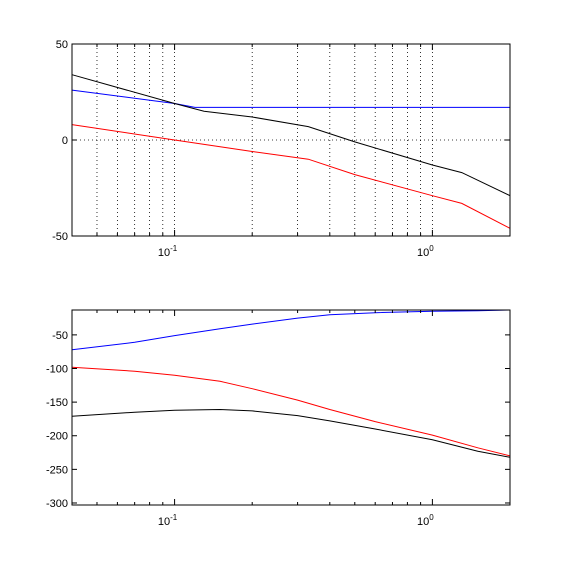 The image size is (562, 567). I want to click on y-tick-label: -300, so click(57, 504).